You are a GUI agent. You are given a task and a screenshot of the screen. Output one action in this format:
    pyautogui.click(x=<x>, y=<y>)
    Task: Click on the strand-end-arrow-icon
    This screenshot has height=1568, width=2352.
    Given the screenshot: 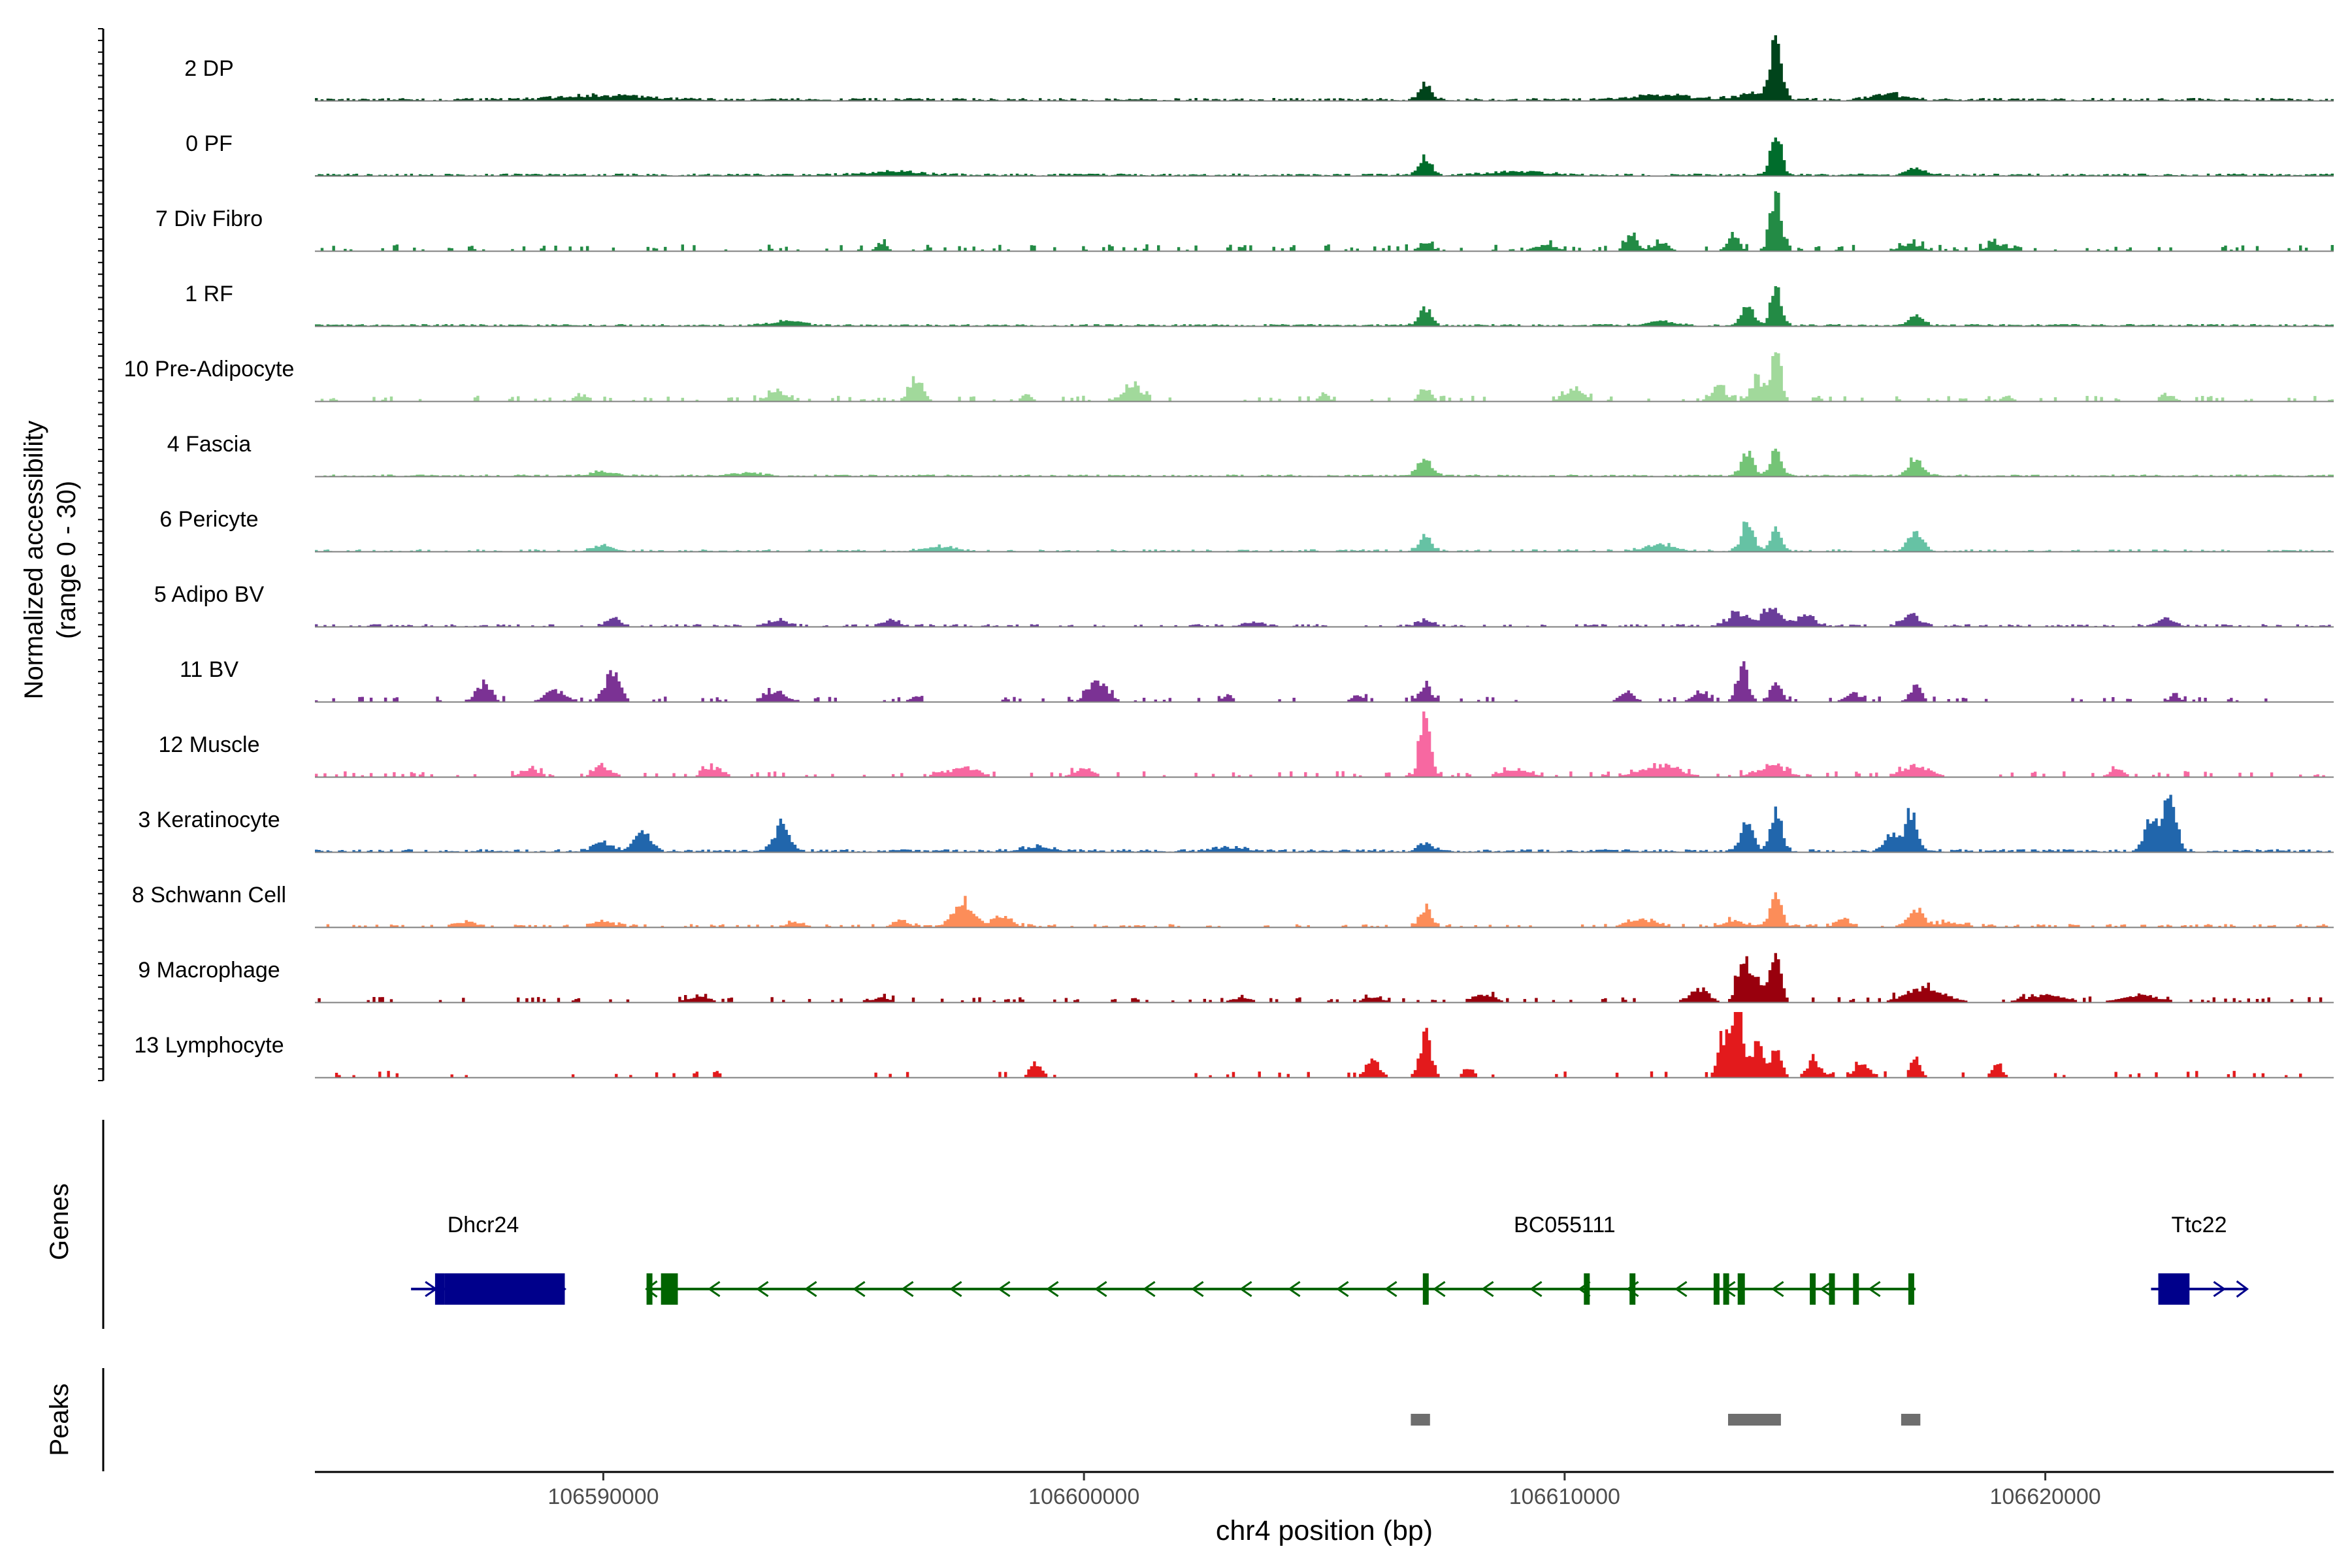 What is the action you would take?
    pyautogui.click(x=2242, y=1289)
    